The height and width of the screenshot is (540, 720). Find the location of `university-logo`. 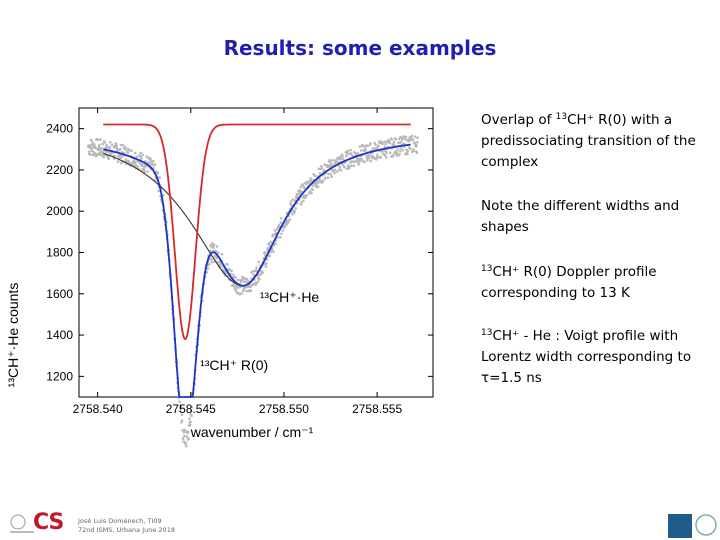

university-logo is located at coordinates (680, 526).